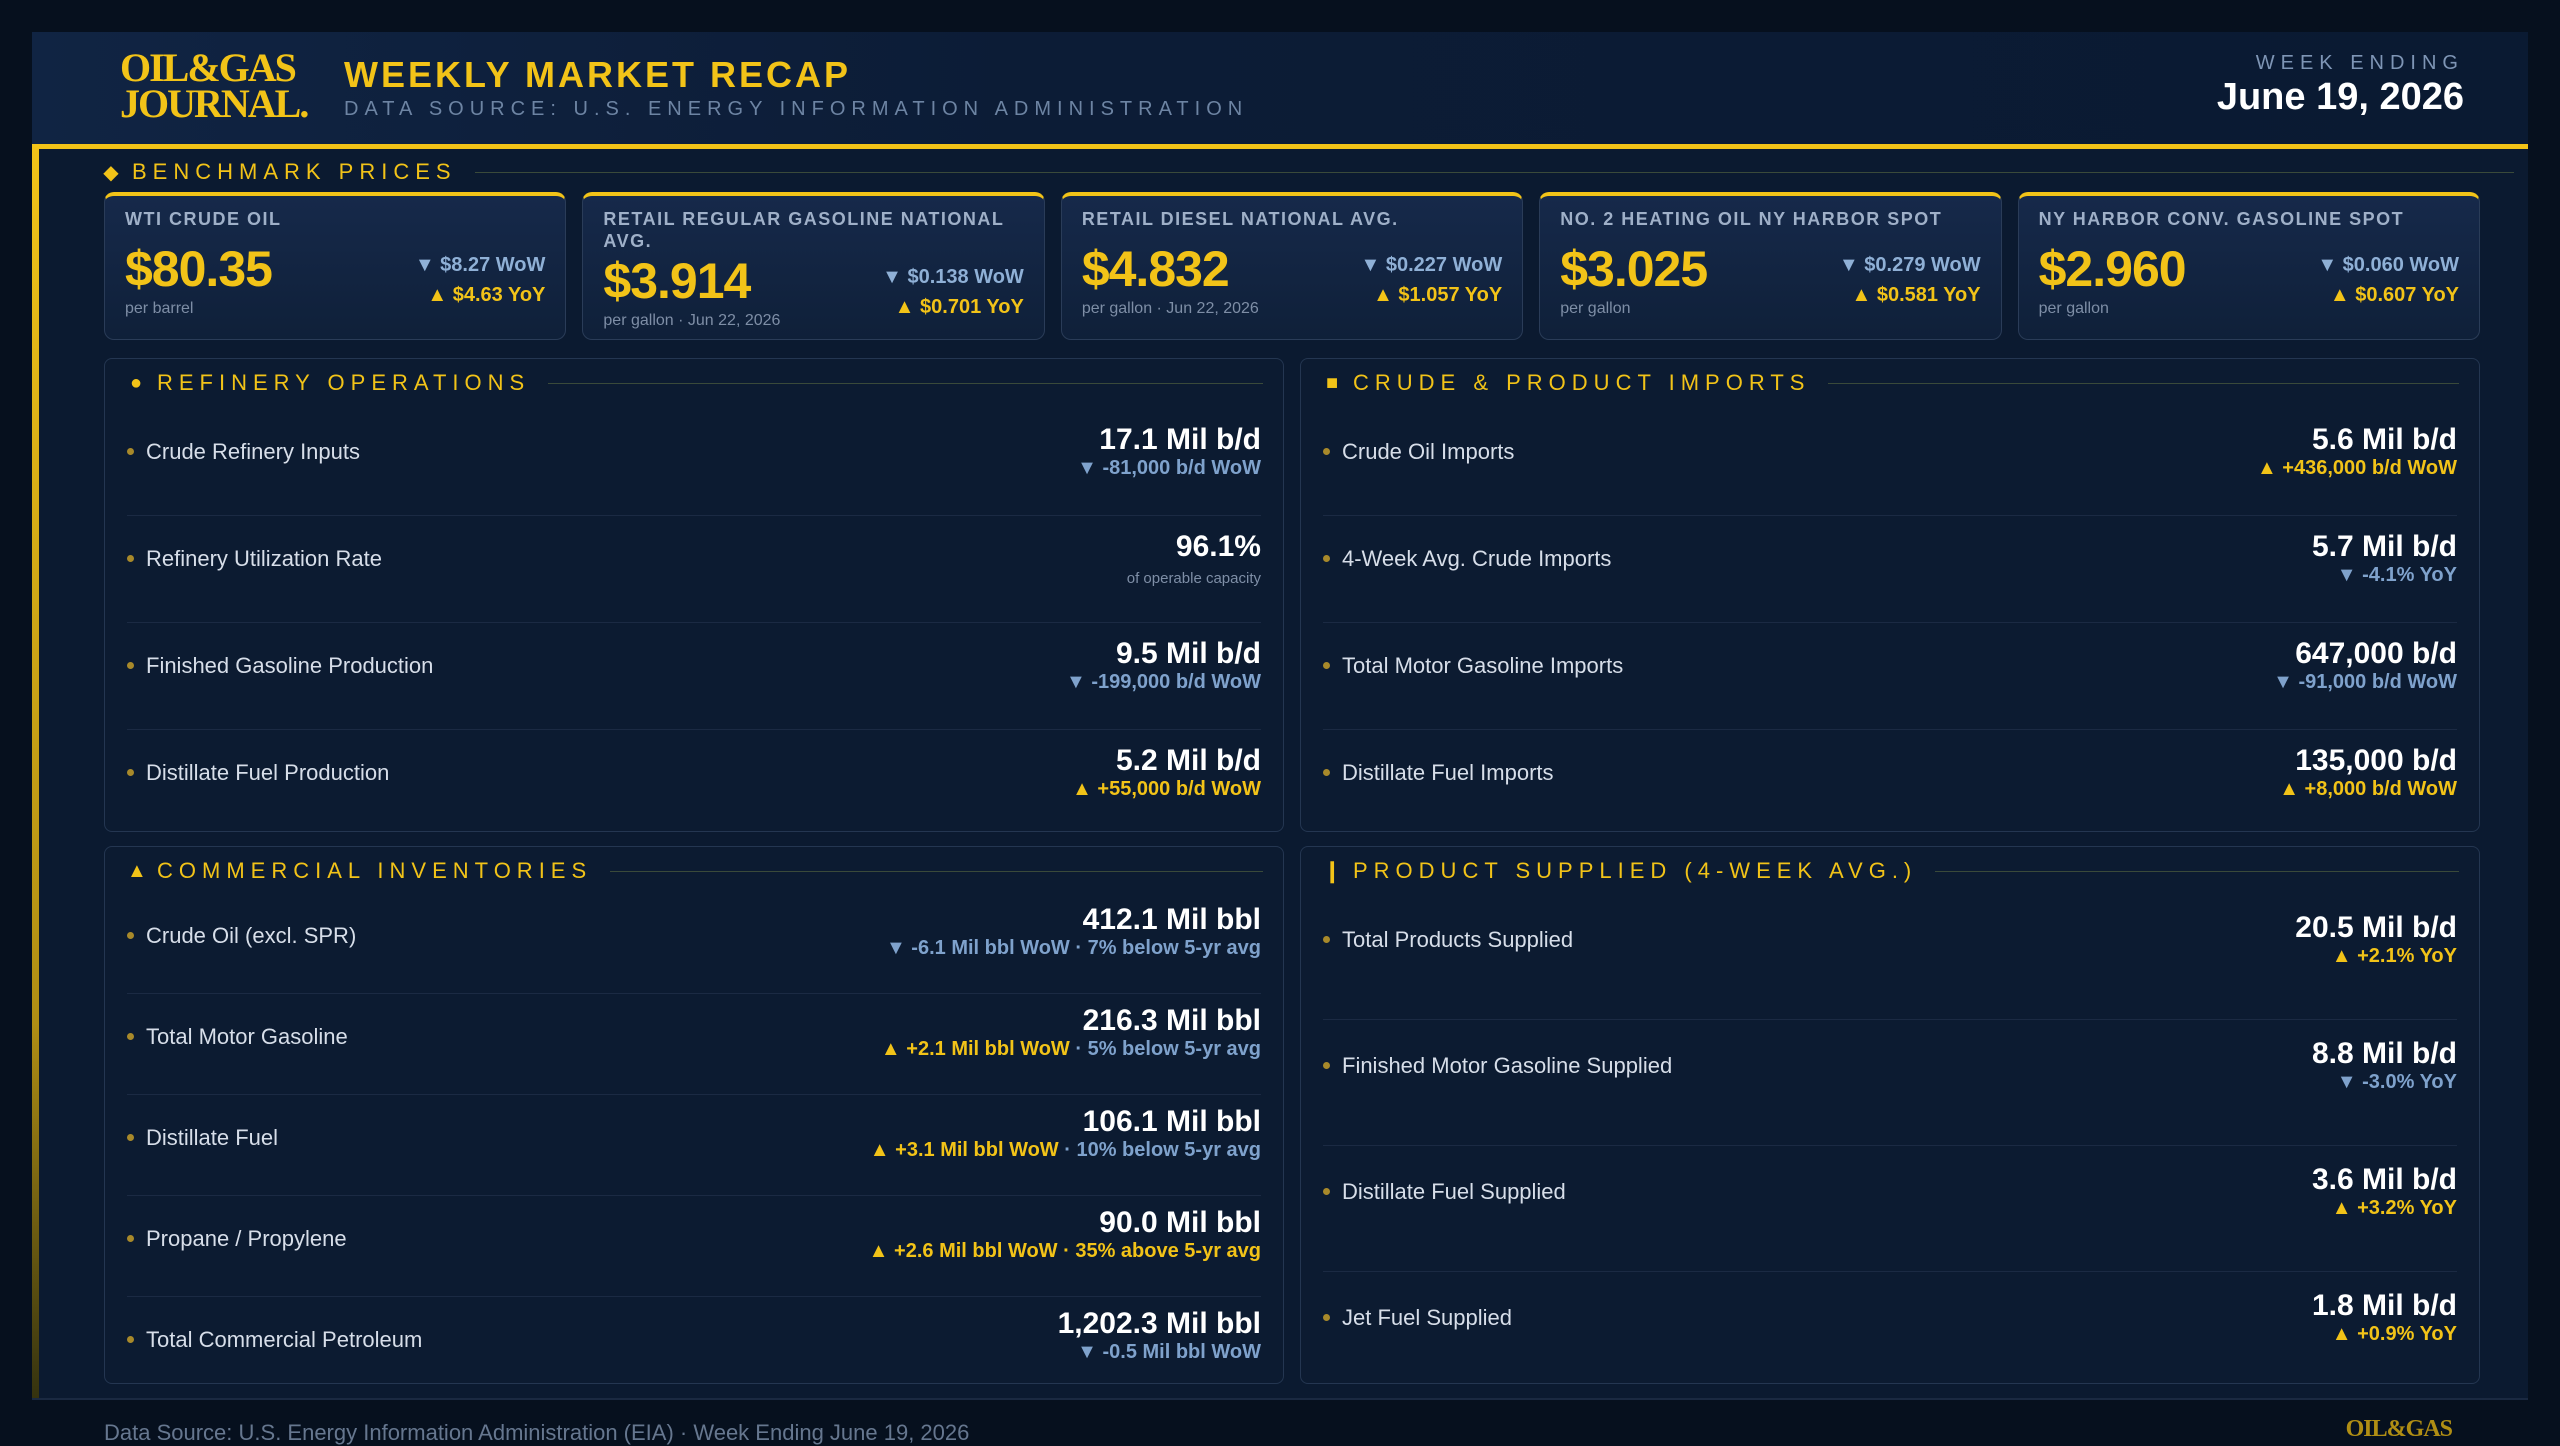 Image resolution: width=2560 pixels, height=1446 pixels. Describe the element at coordinates (137, 870) in the screenshot. I see `triangle-icon: ▲` at that location.